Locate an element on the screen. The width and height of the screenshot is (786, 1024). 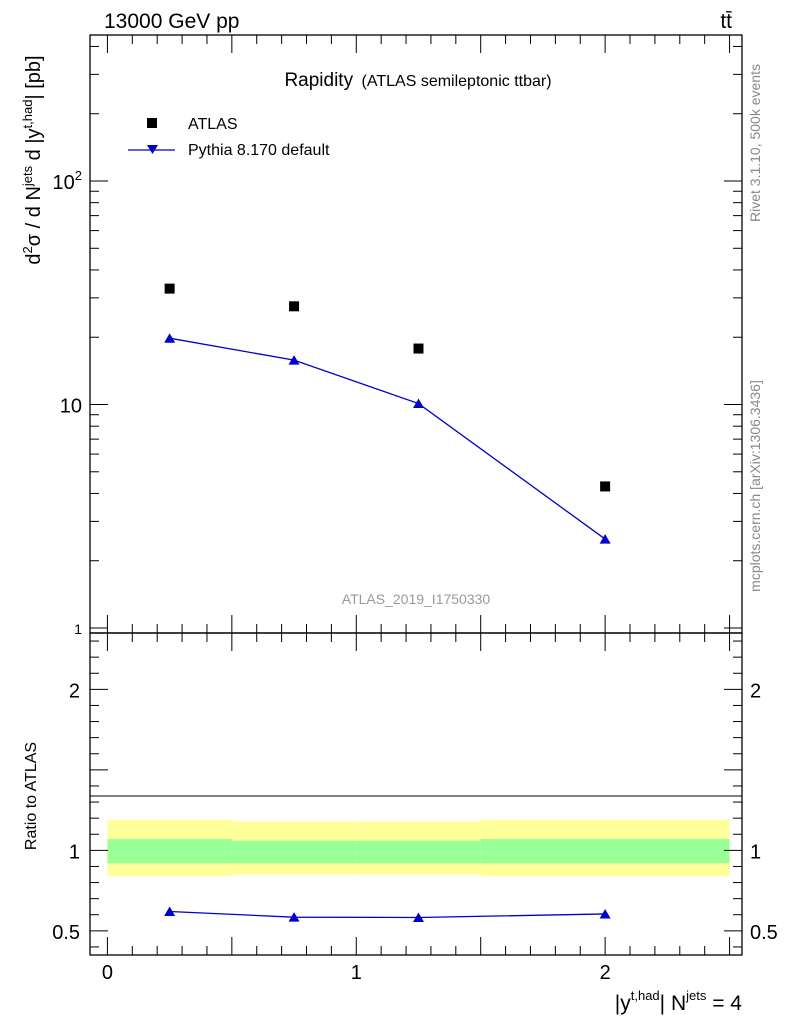
x-axis-label: |yt,had| Njets = 4 is located at coordinates (679, 1001).